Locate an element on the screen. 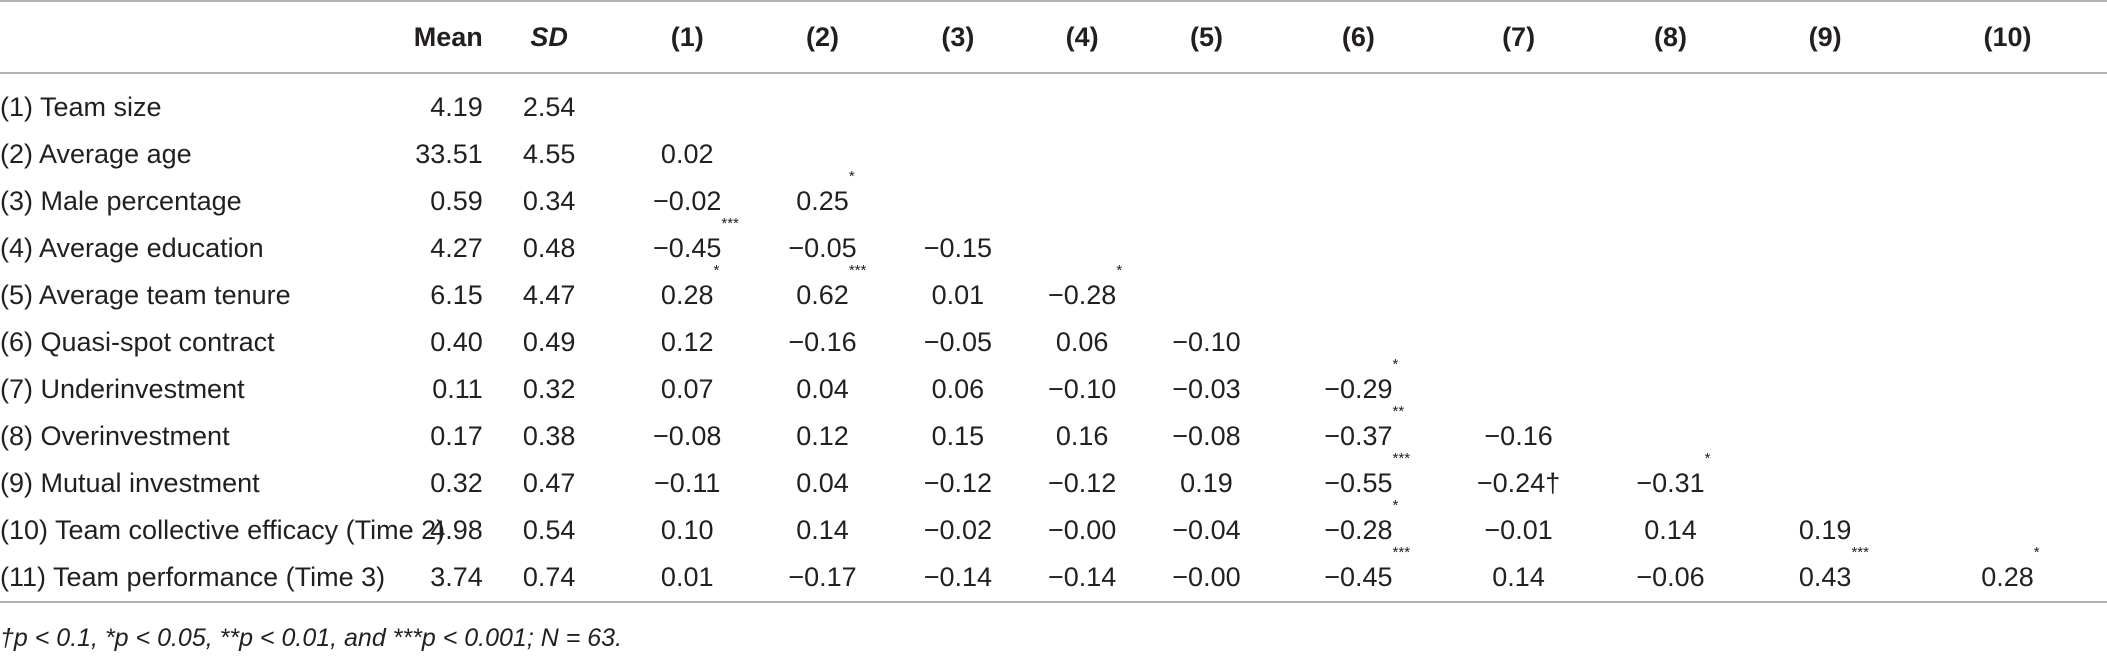 This screenshot has height=660, width=2107. significance-marker: * is located at coordinates (1119, 270).